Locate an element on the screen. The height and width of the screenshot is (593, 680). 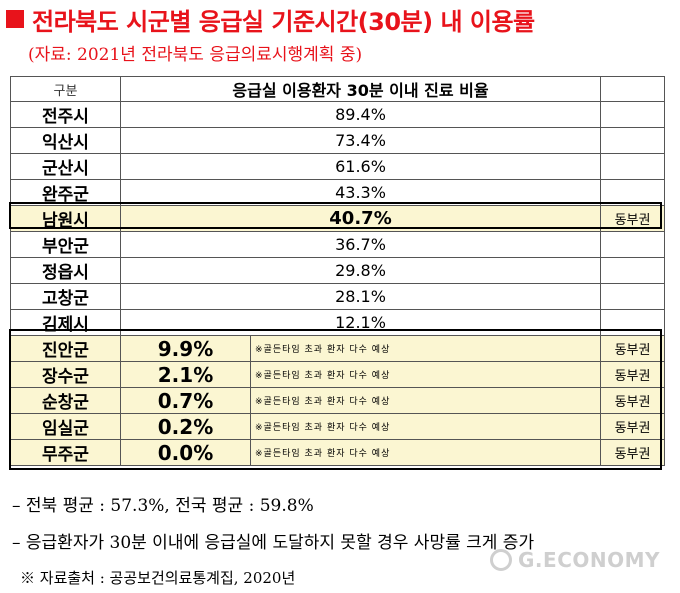
table-row-highlight: 진안군 9.9% ※골든타임 초과 환자 다수 예상 동부권 is located at coordinates (338, 349).